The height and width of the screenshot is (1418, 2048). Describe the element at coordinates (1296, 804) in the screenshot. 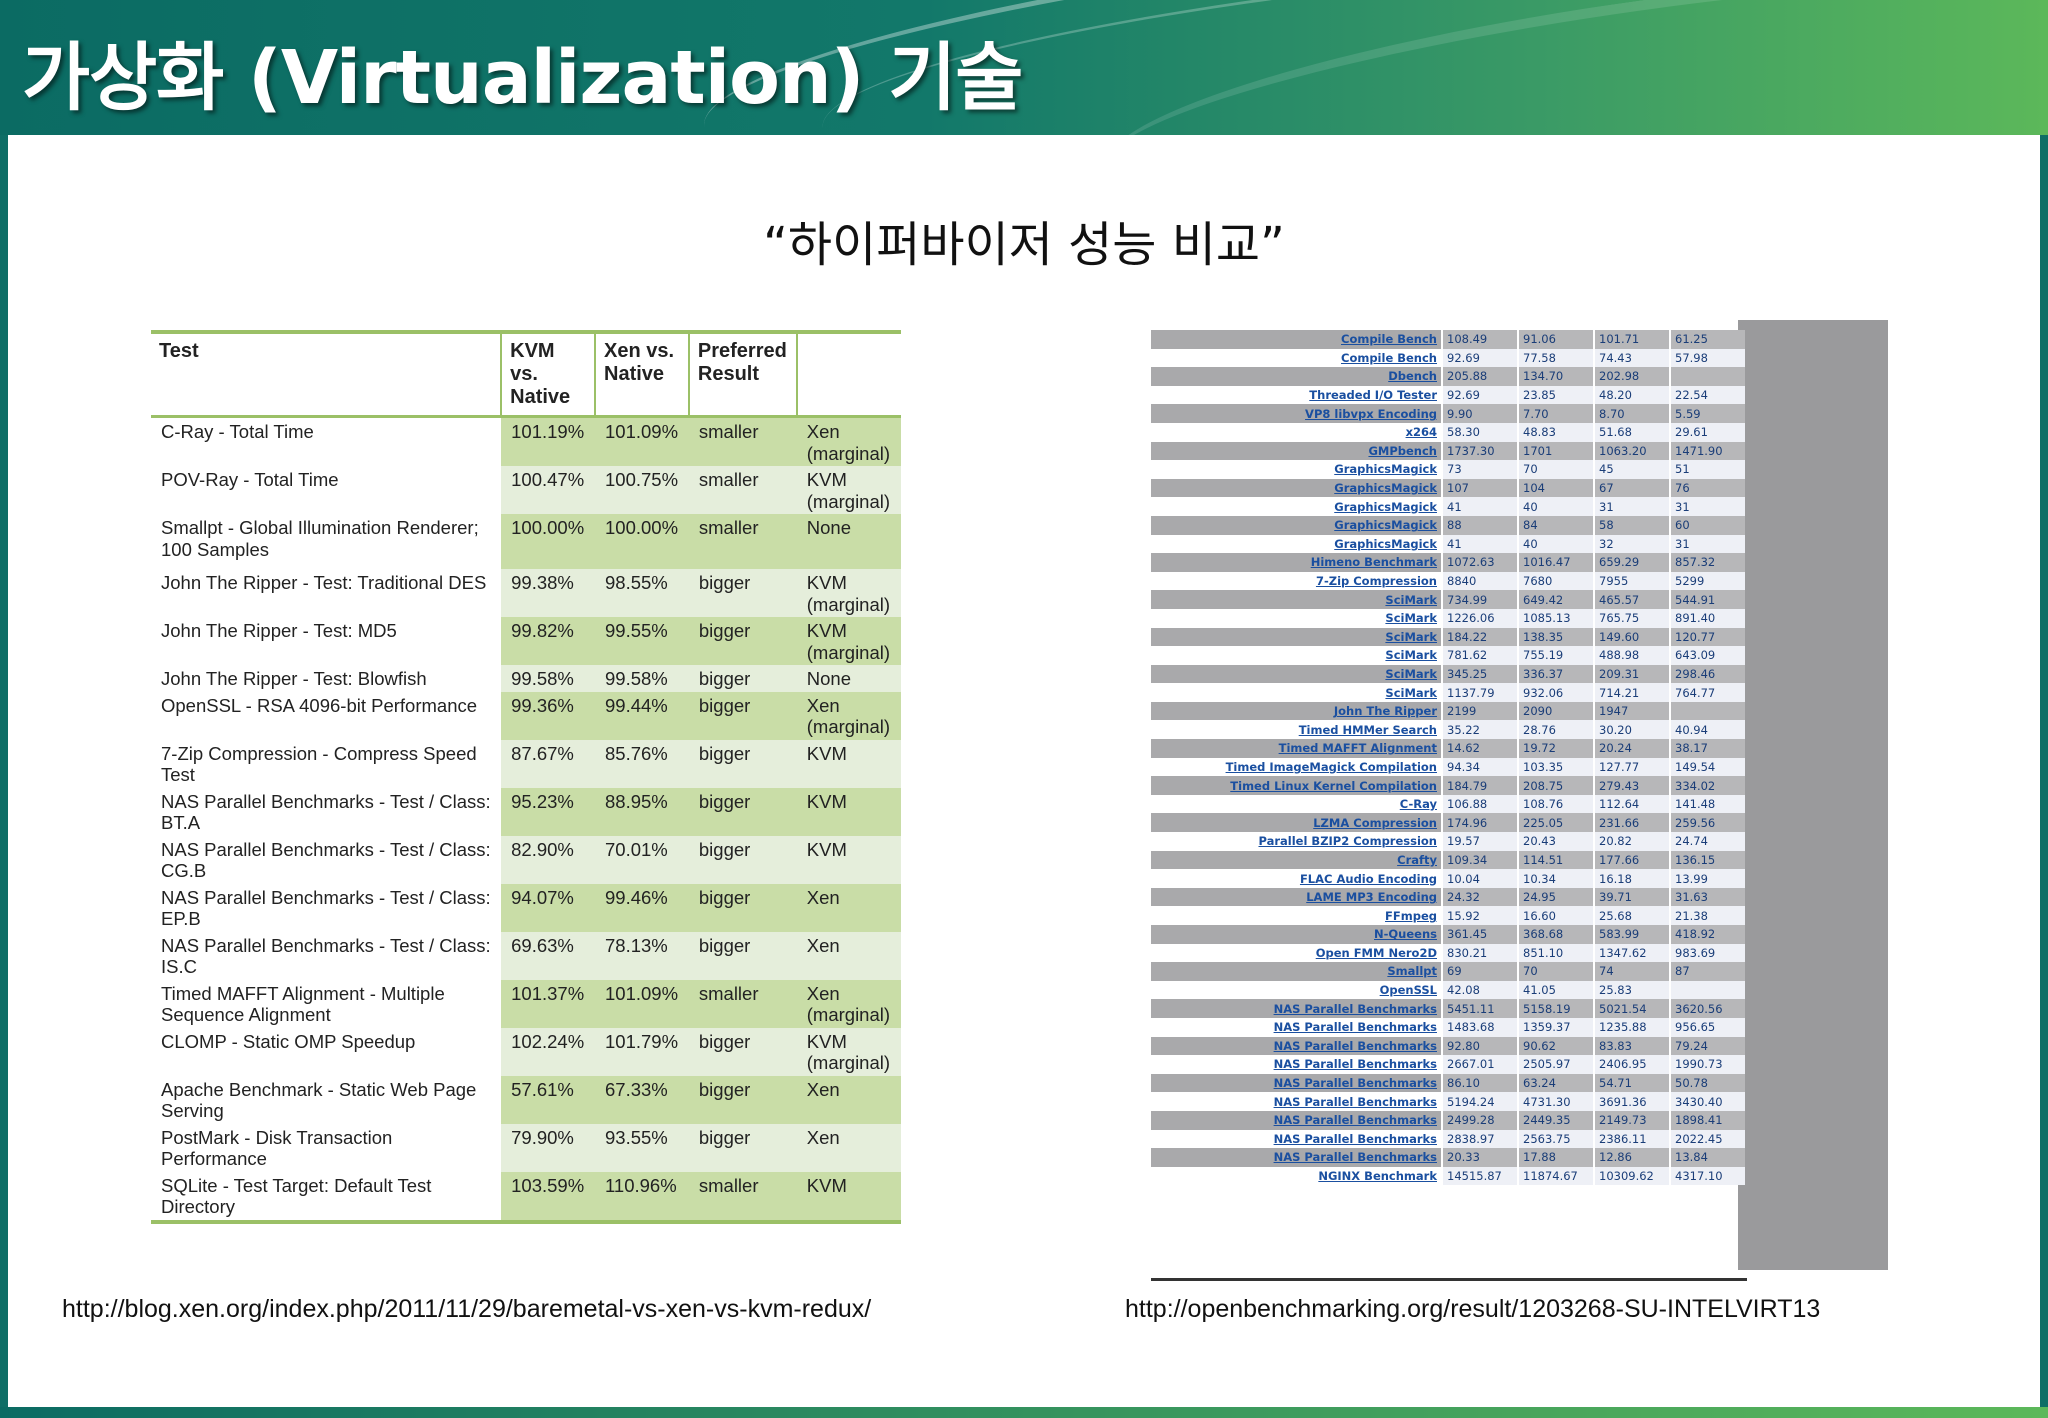

I see `benchmark-link: C-Ray` at that location.